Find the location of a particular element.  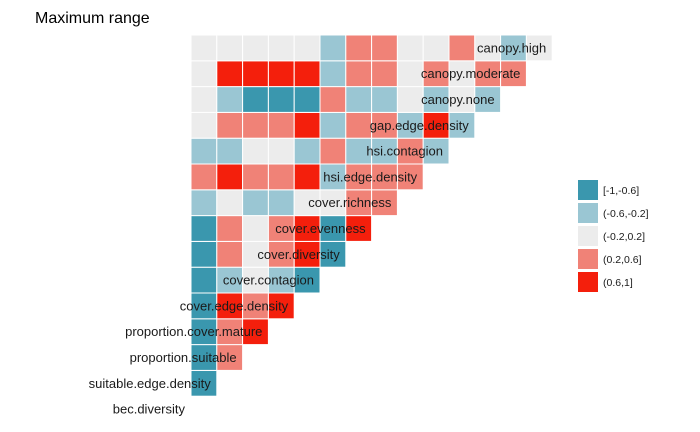

heatmap-cell-canopy-high-x-proportion-suitable is located at coordinates (255, 48).